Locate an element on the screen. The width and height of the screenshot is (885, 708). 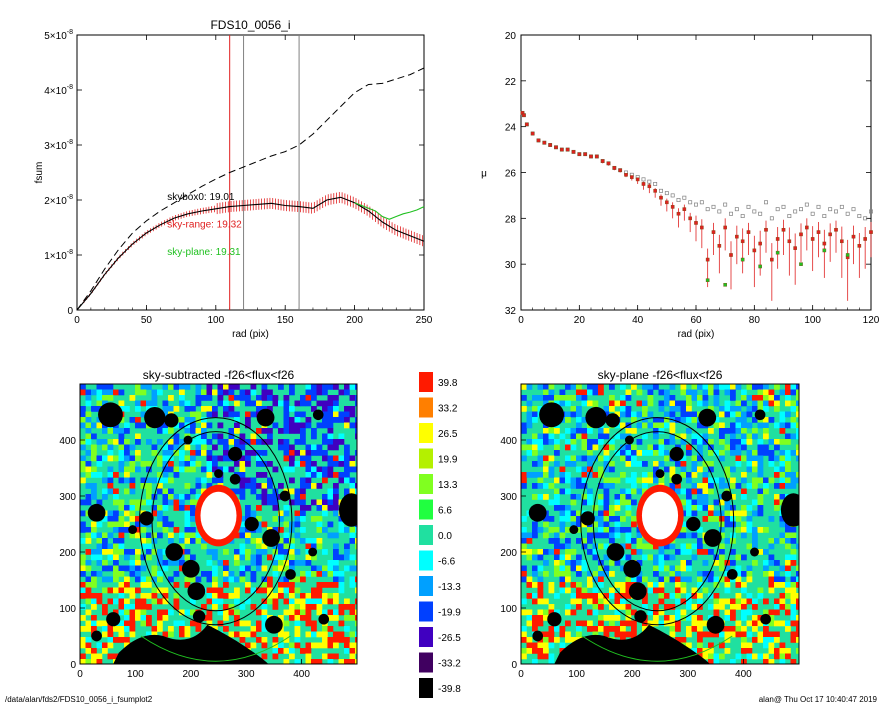
colorbar-label: -33.2 is located at coordinates (449, 664).